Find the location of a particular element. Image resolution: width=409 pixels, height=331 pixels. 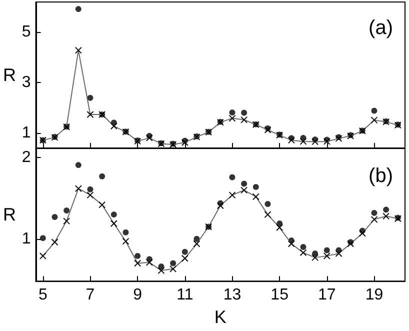

x-tick-label: 13 is located at coordinates (232, 295).